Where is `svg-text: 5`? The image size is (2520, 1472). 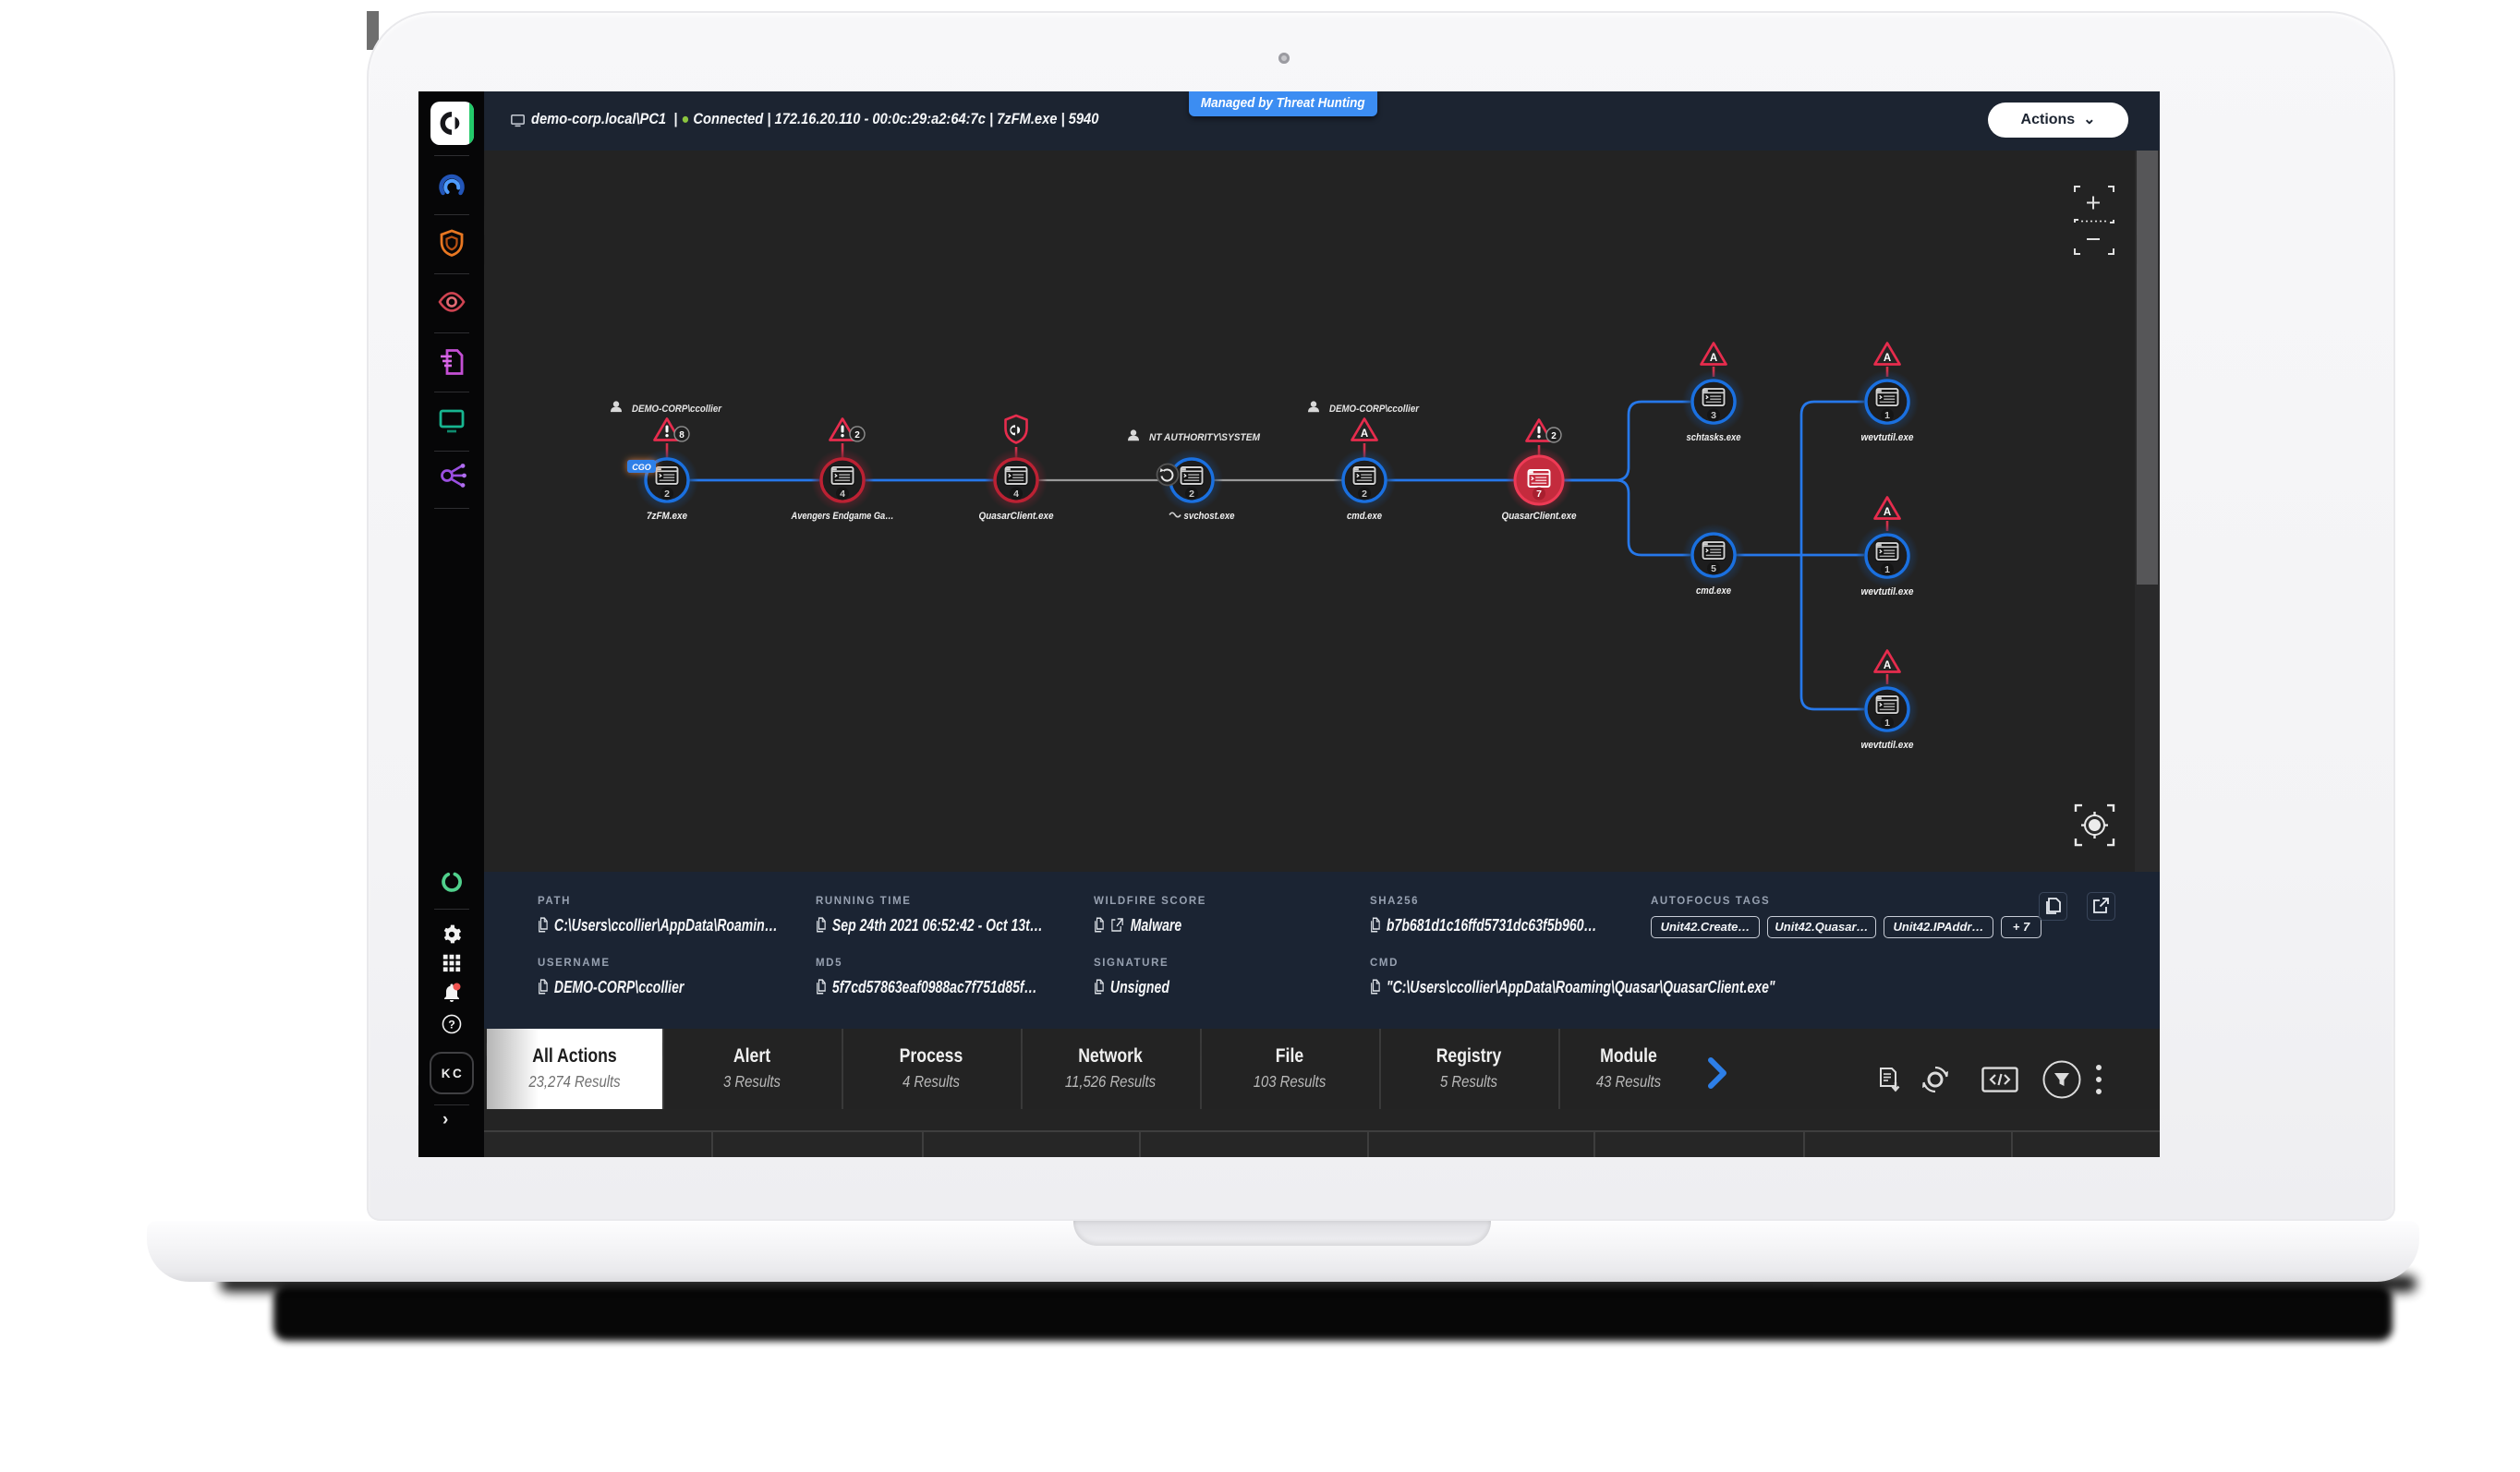 svg-text: 5 is located at coordinates (1713, 568).